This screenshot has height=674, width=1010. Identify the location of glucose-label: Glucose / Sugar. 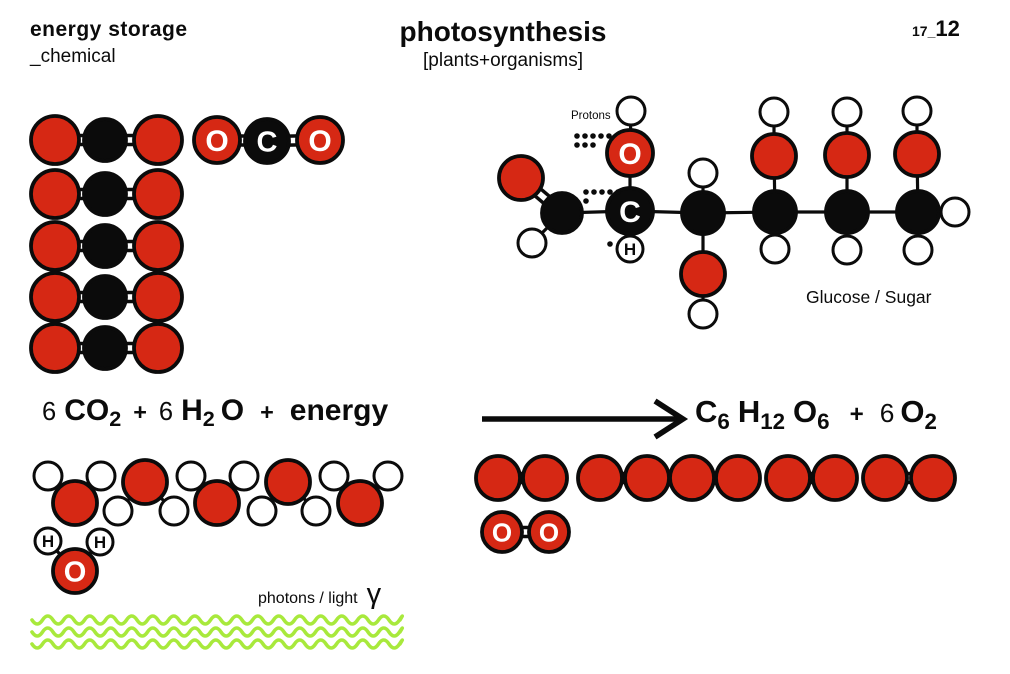
(869, 297).